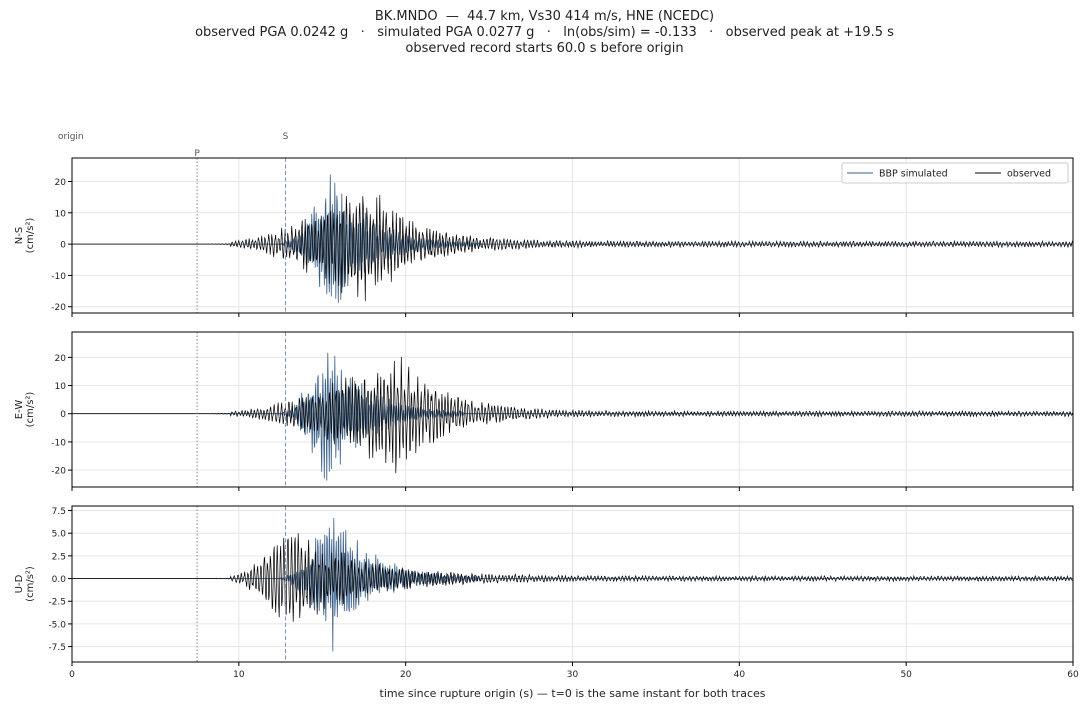  Describe the element at coordinates (573, 675) in the screenshot. I see `x-tick-label: 30` at that location.